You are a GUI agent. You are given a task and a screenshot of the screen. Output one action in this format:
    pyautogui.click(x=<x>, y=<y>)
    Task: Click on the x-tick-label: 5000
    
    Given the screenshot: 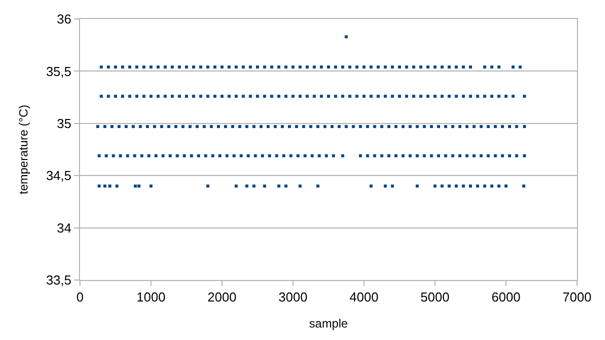 What is the action you would take?
    pyautogui.click(x=435, y=297)
    